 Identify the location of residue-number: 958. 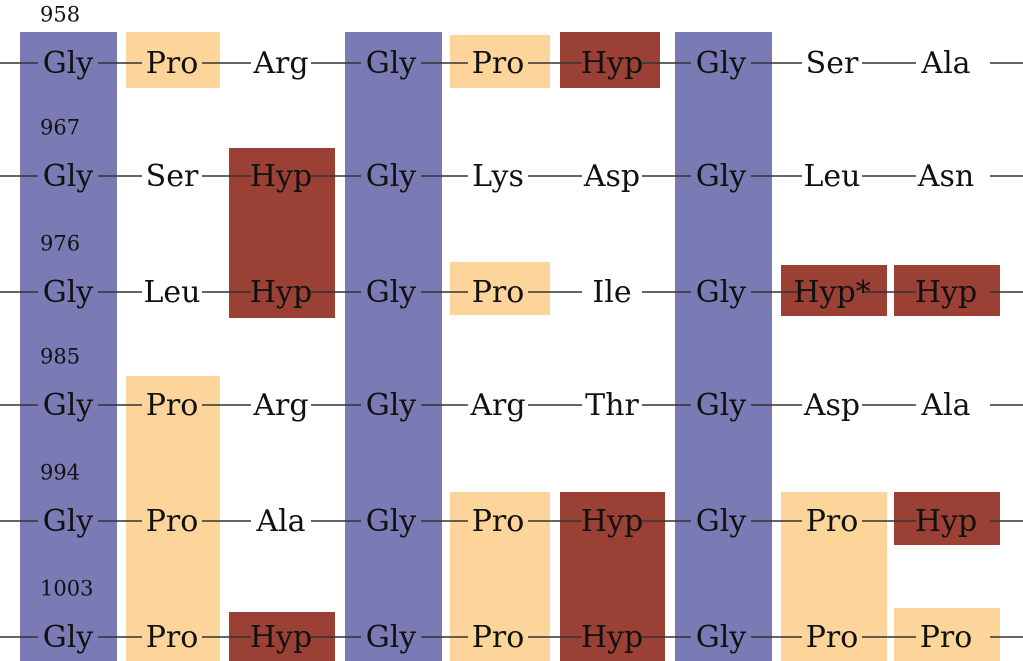
(60, 15).